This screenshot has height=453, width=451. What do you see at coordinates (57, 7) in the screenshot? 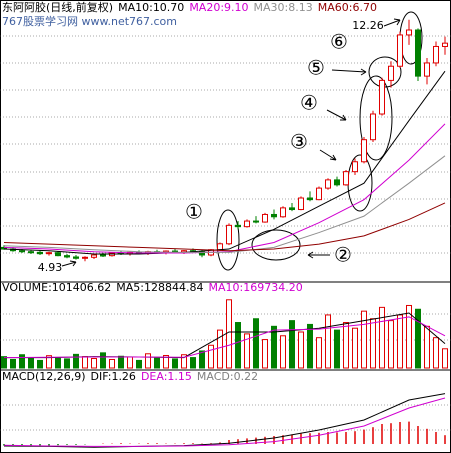
I see `panel-title: 东阿阿胶(日线,前复权)` at bounding box center [57, 7].